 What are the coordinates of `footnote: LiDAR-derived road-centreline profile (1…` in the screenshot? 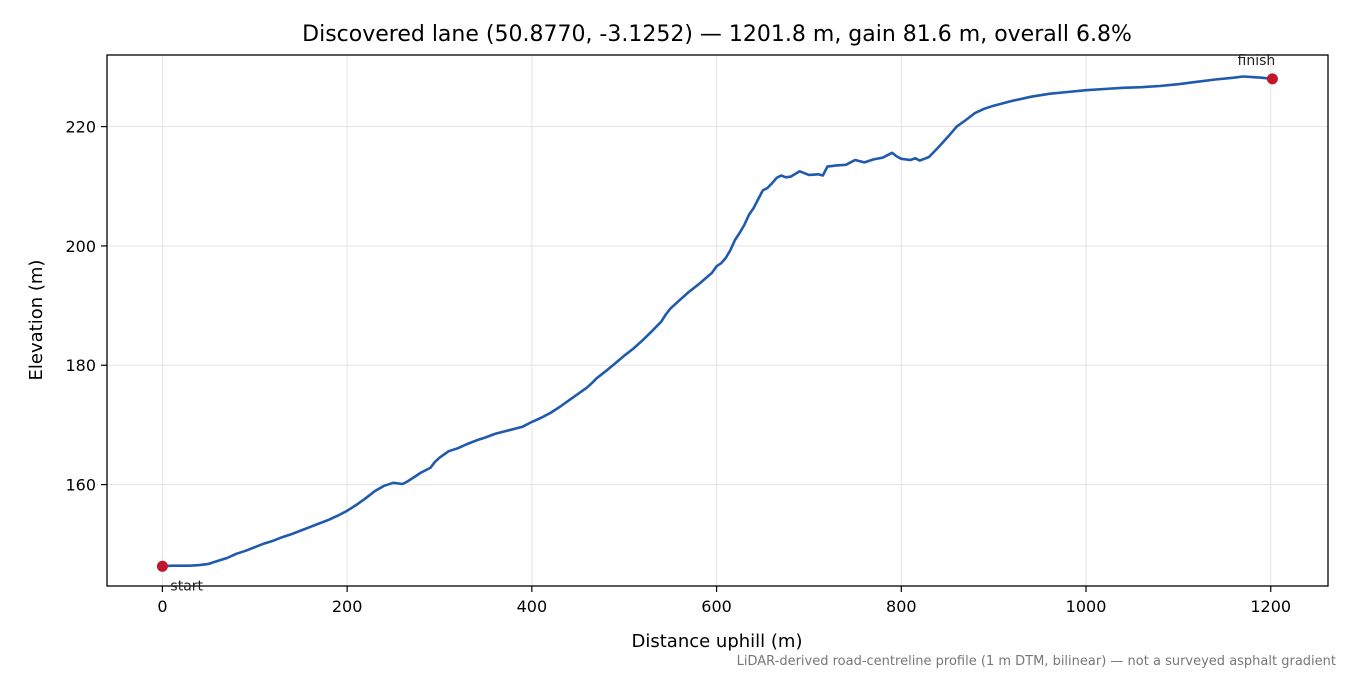 It's located at (1036, 661).